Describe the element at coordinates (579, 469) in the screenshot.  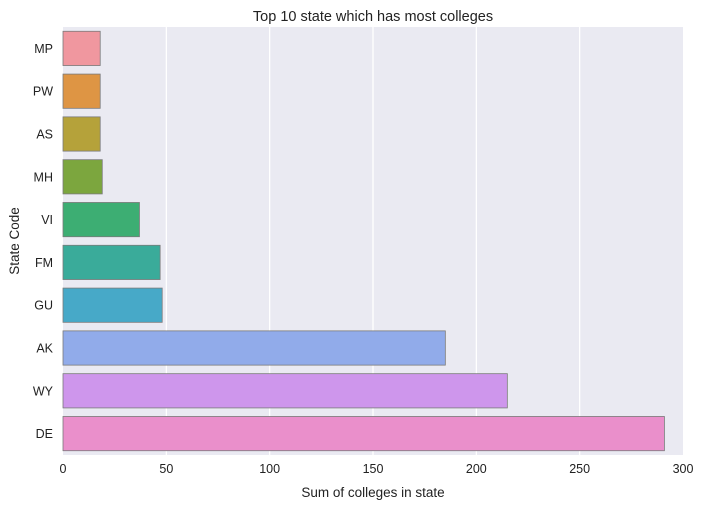
I see `x-tick-label: 250` at that location.